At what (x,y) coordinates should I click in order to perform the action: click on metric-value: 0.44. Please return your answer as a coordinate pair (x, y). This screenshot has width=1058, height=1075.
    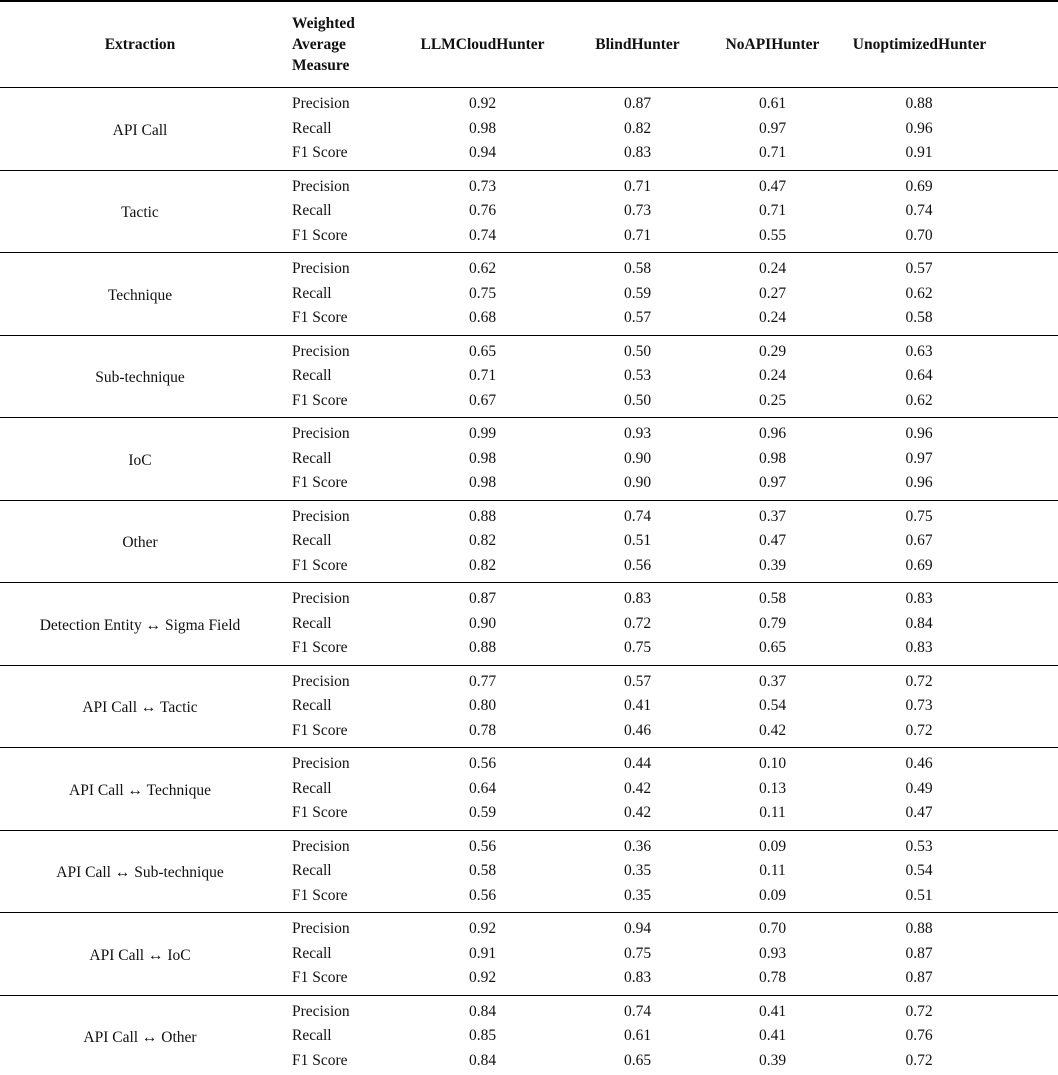
    Looking at the image, I should click on (637, 763).